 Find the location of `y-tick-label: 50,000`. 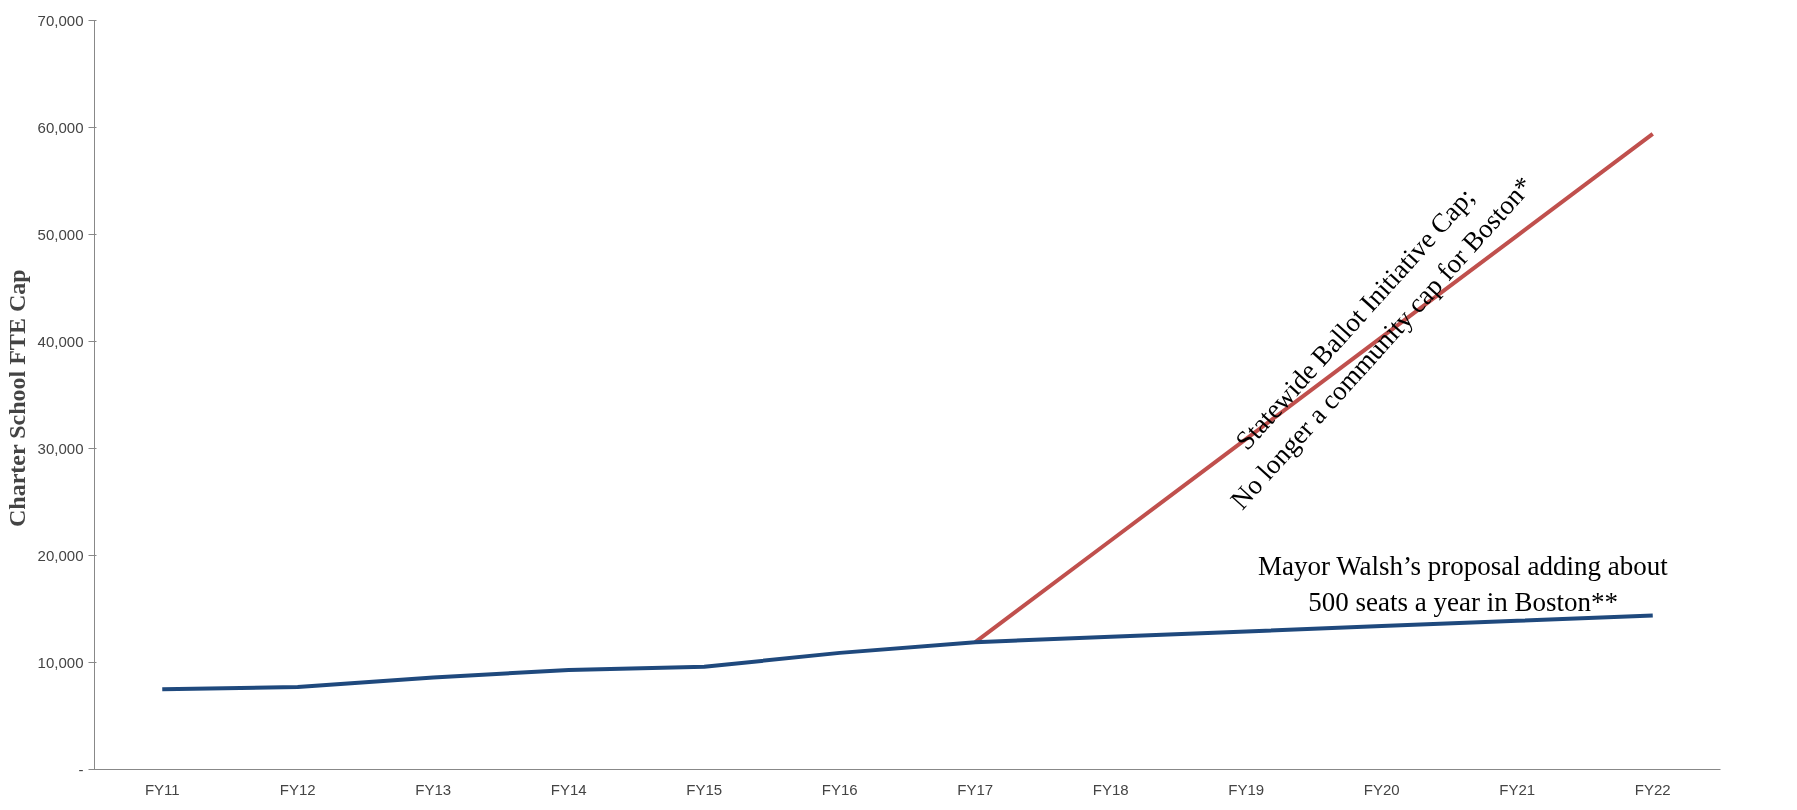

y-tick-label: 50,000 is located at coordinates (60, 234).